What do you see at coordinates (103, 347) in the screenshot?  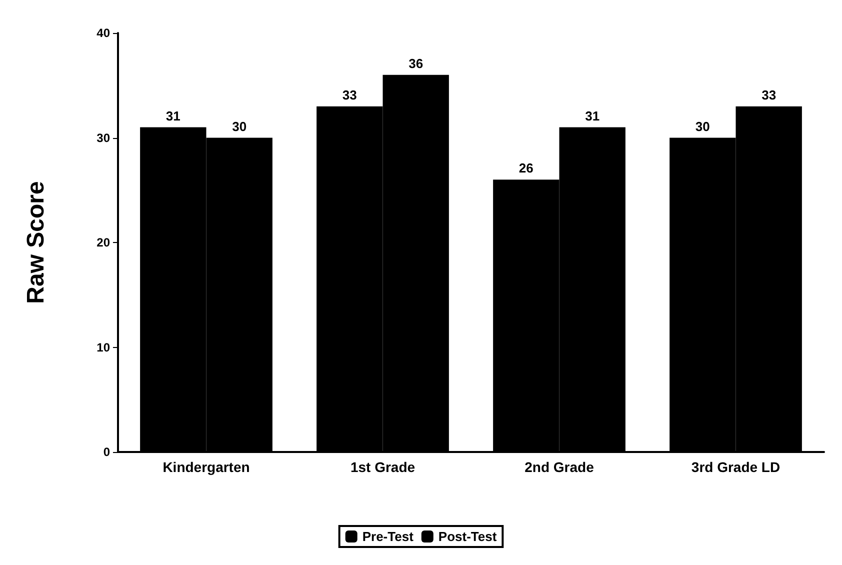 I see `y-tick-label: 10` at bounding box center [103, 347].